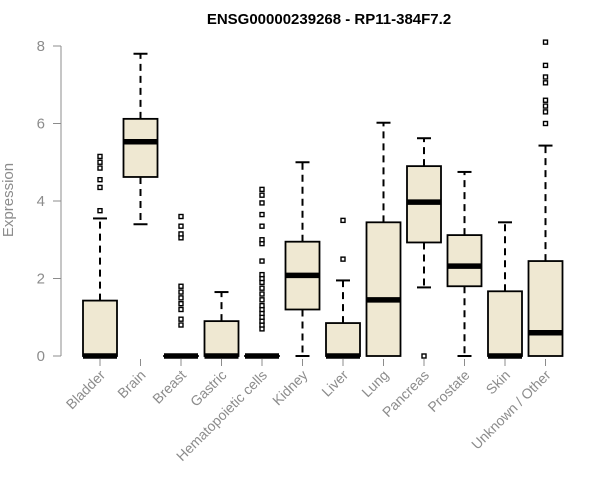  I want to click on box-skin, so click(505, 290).